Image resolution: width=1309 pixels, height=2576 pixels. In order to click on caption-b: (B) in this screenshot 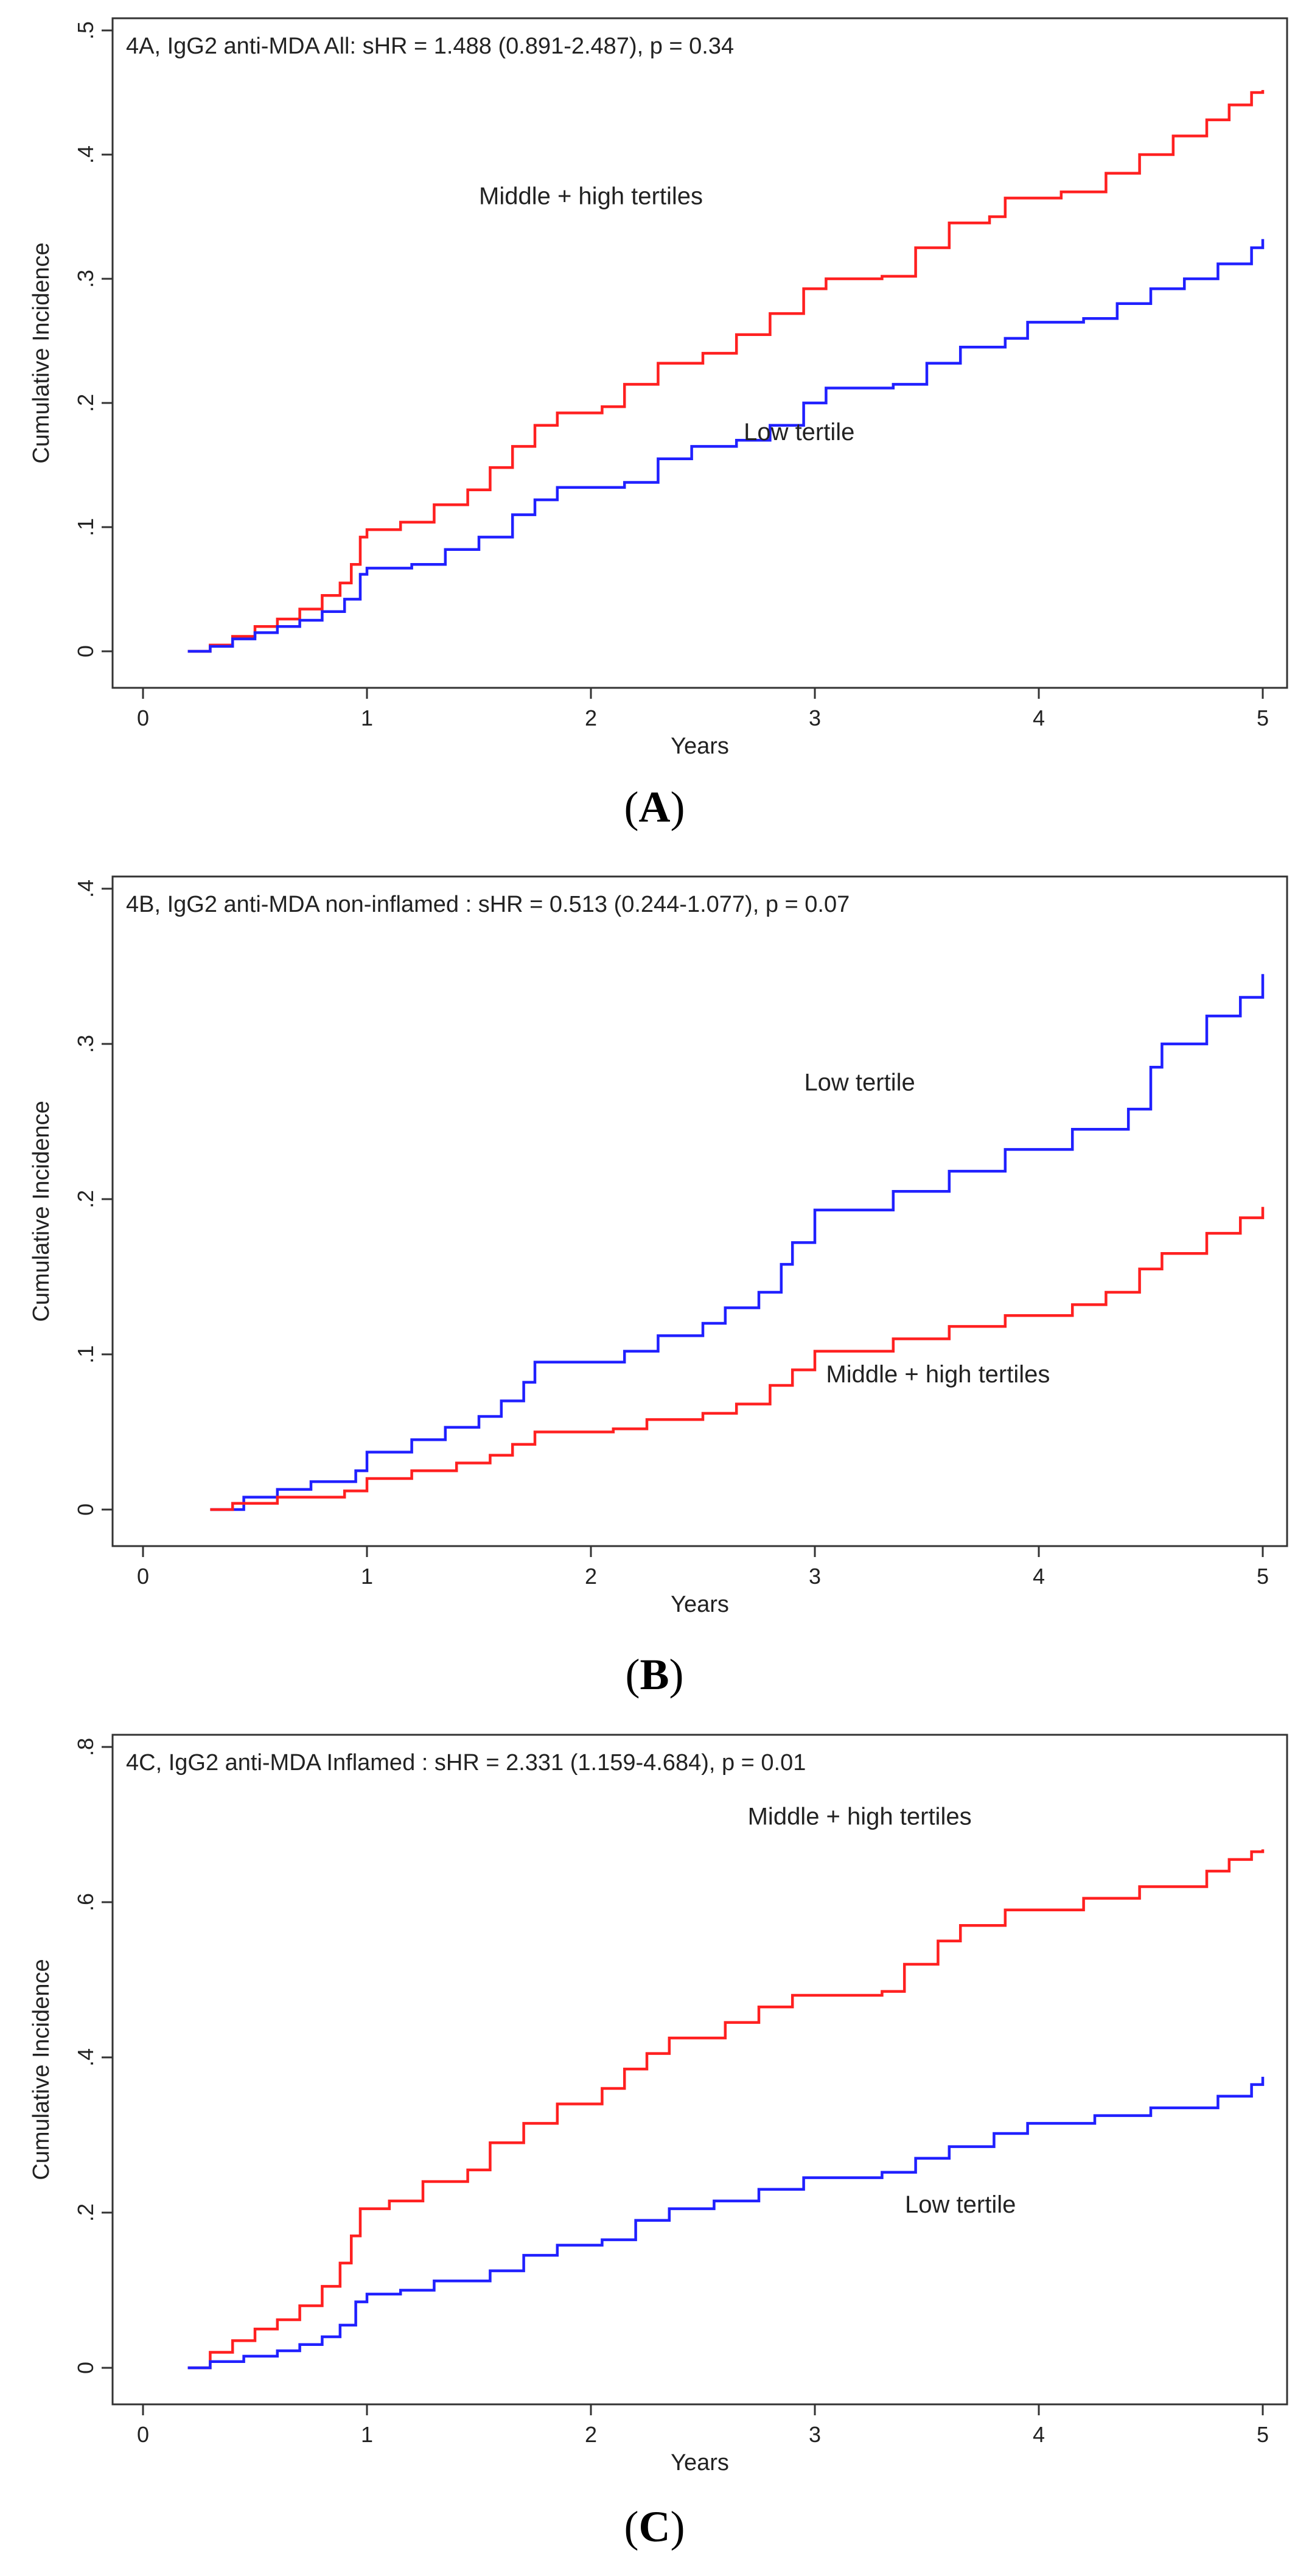, I will do `click(654, 1675)`.